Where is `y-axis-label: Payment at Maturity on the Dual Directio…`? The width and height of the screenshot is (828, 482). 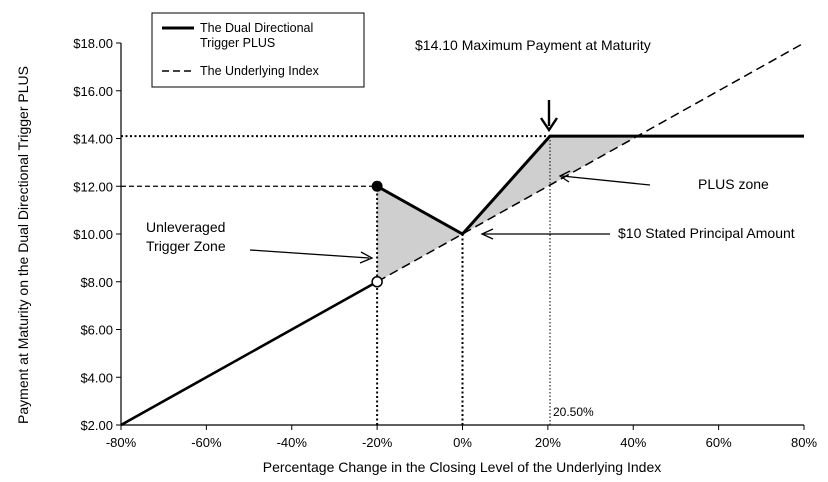
y-axis-label: Payment at Maturity on the Dual Directio… is located at coordinates (23, 245).